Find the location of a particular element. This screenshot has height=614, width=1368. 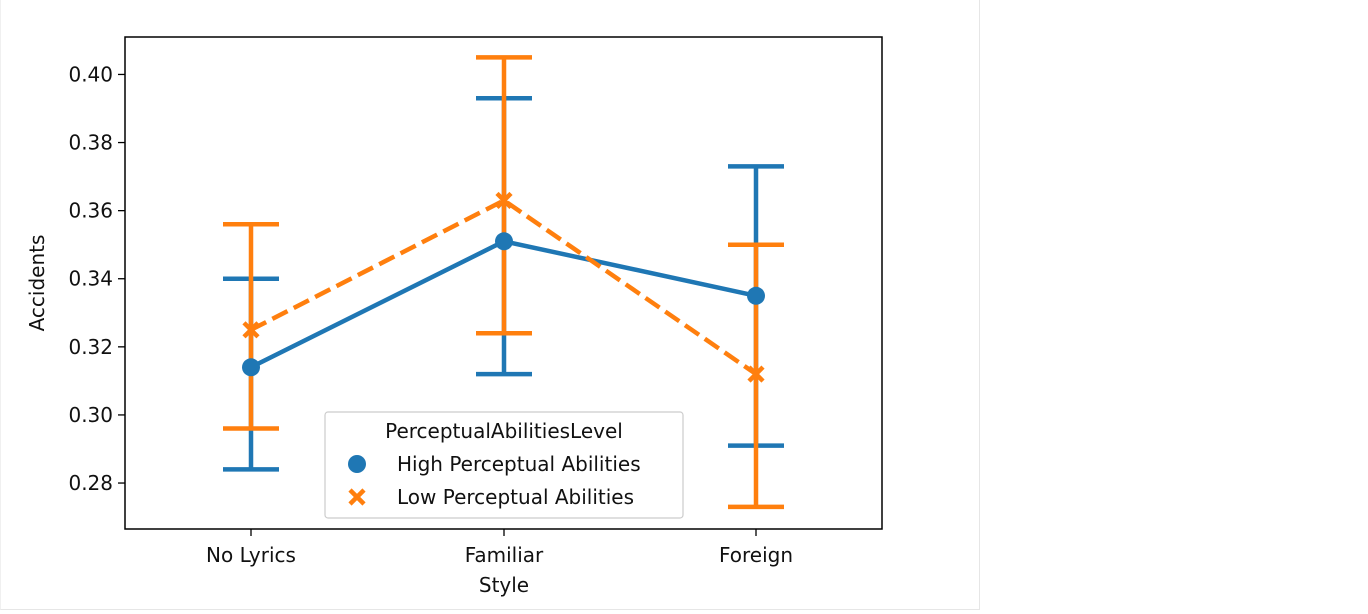

y-tick-label: 0.38 is located at coordinates (90, 143).